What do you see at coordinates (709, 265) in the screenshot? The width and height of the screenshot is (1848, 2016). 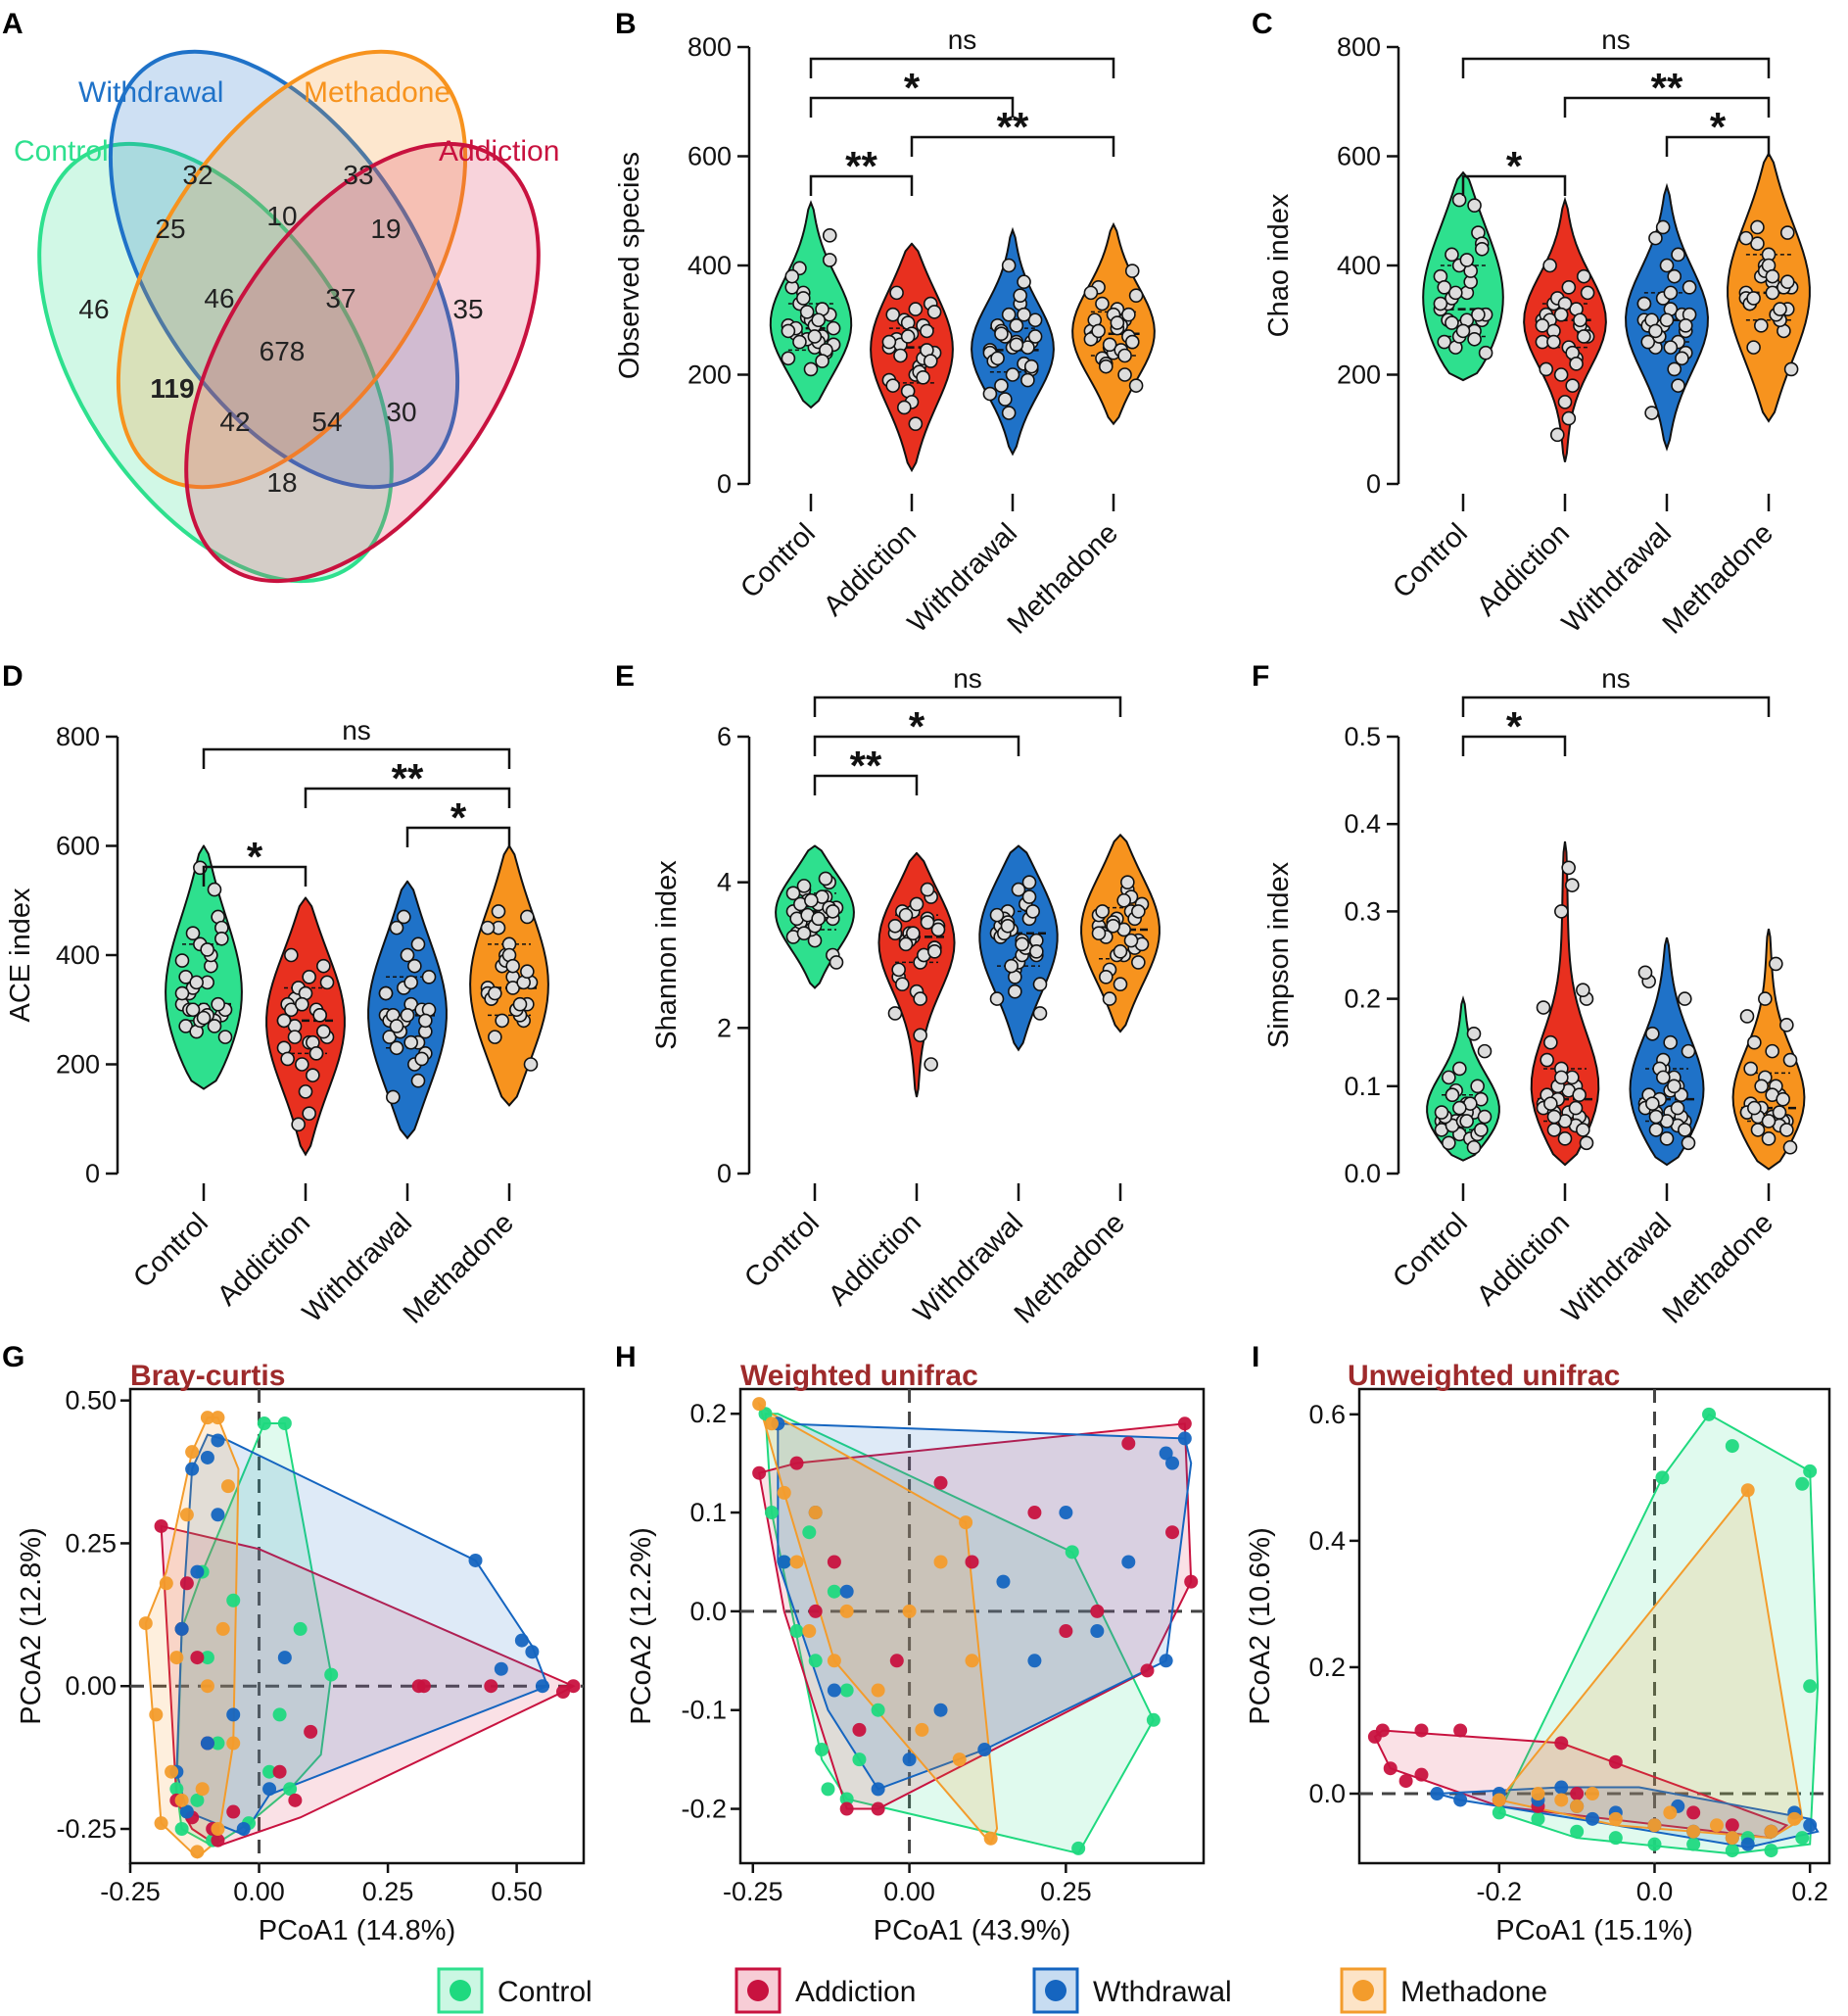 I see `y-tick-label: 400` at bounding box center [709, 265].